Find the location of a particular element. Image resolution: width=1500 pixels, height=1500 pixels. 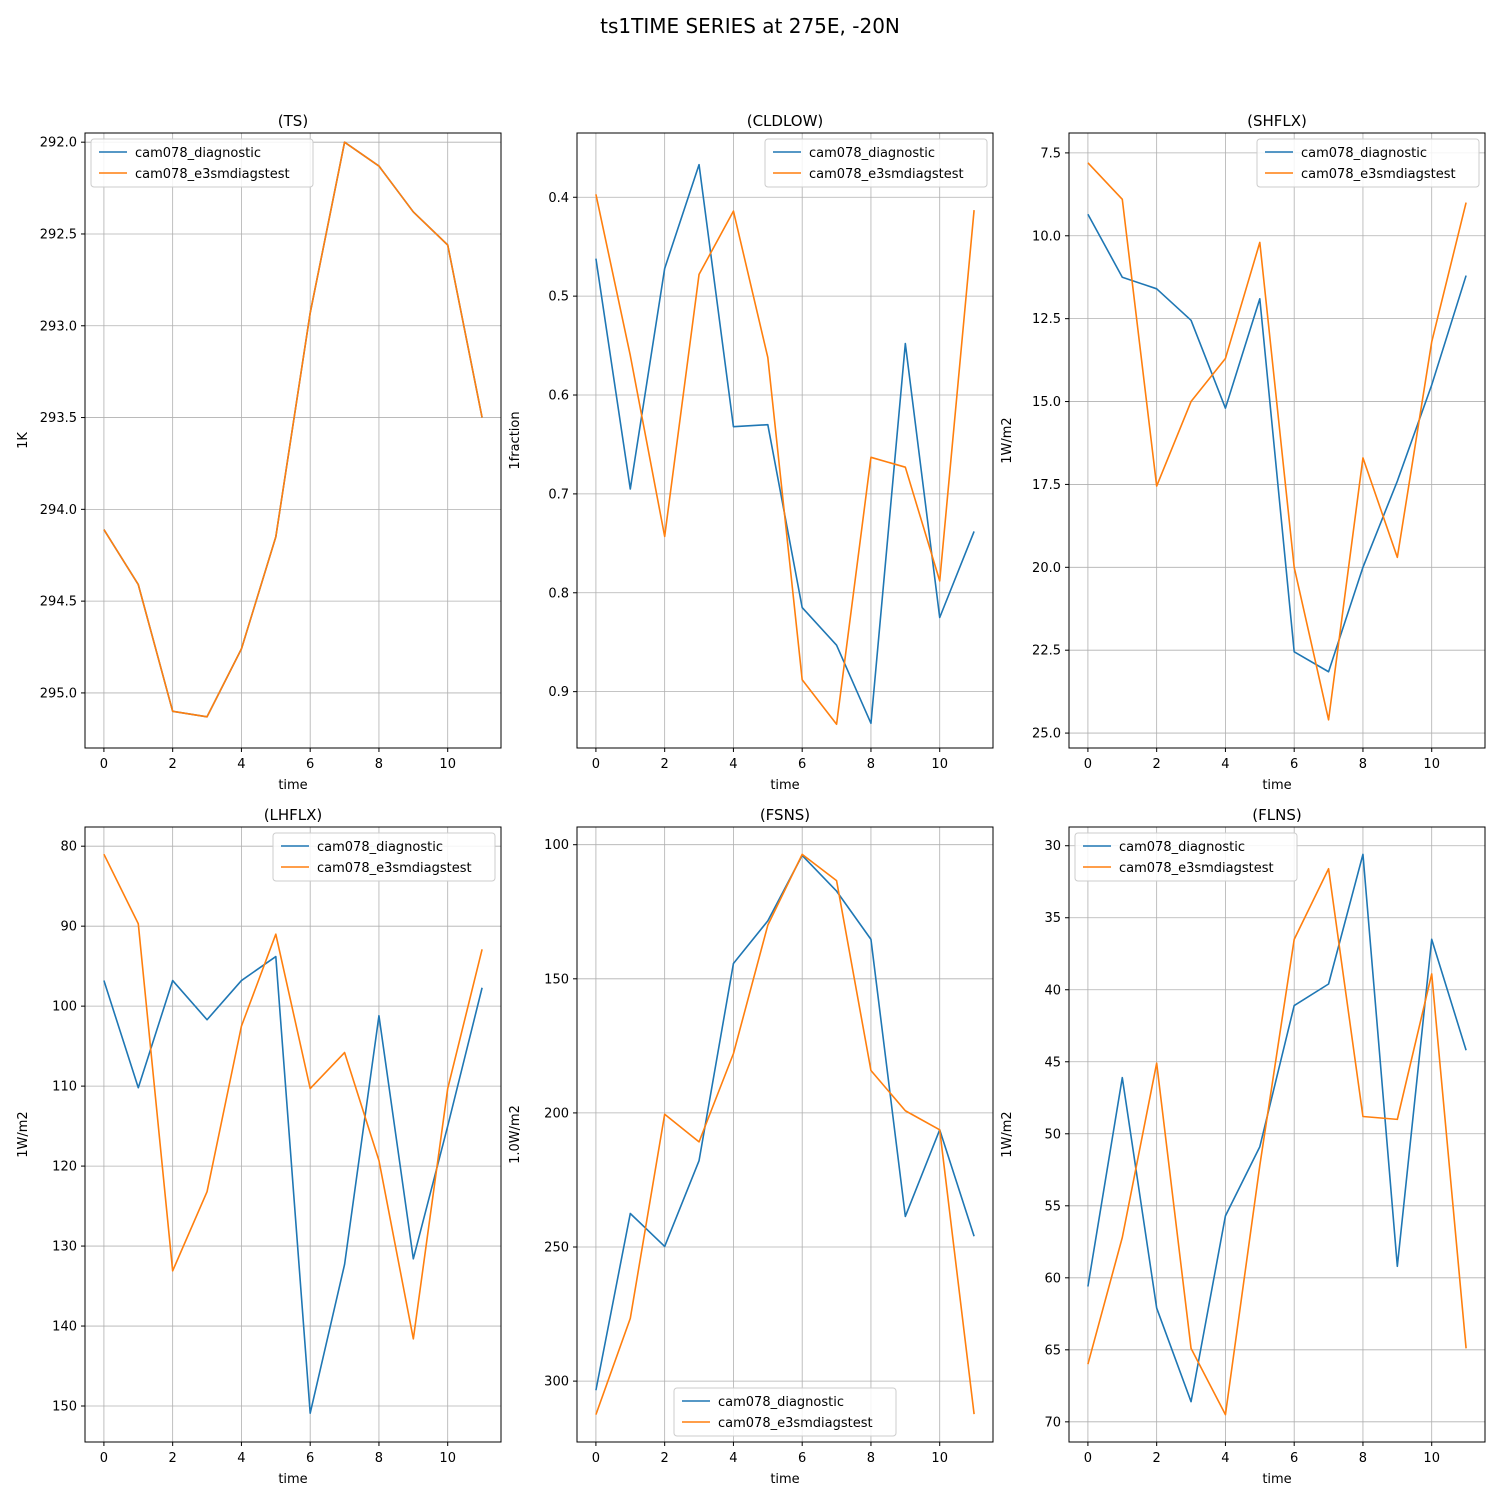

y-tick-label: 45 is located at coordinates (1052, 1062).